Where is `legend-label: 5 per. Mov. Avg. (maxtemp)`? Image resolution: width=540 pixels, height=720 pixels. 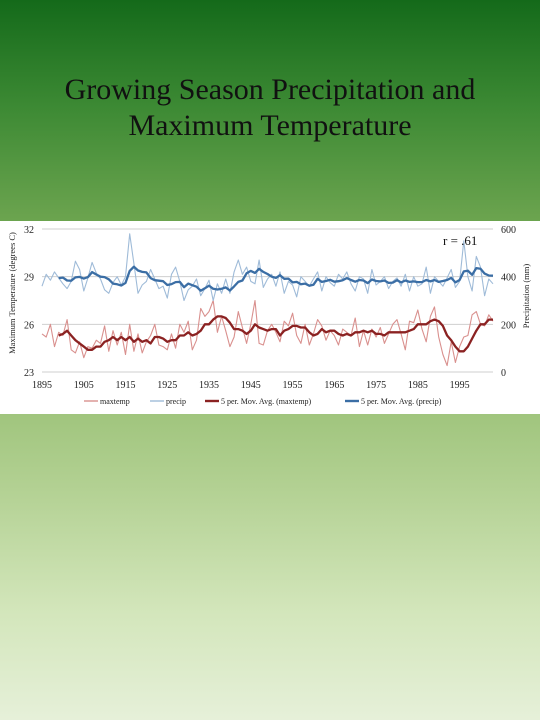
legend-label: 5 per. Mov. Avg. (maxtemp) is located at coordinates (266, 401).